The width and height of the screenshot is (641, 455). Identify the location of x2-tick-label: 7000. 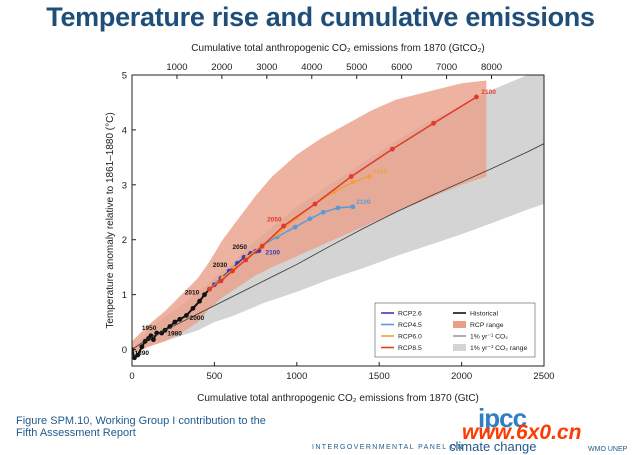
(446, 67).